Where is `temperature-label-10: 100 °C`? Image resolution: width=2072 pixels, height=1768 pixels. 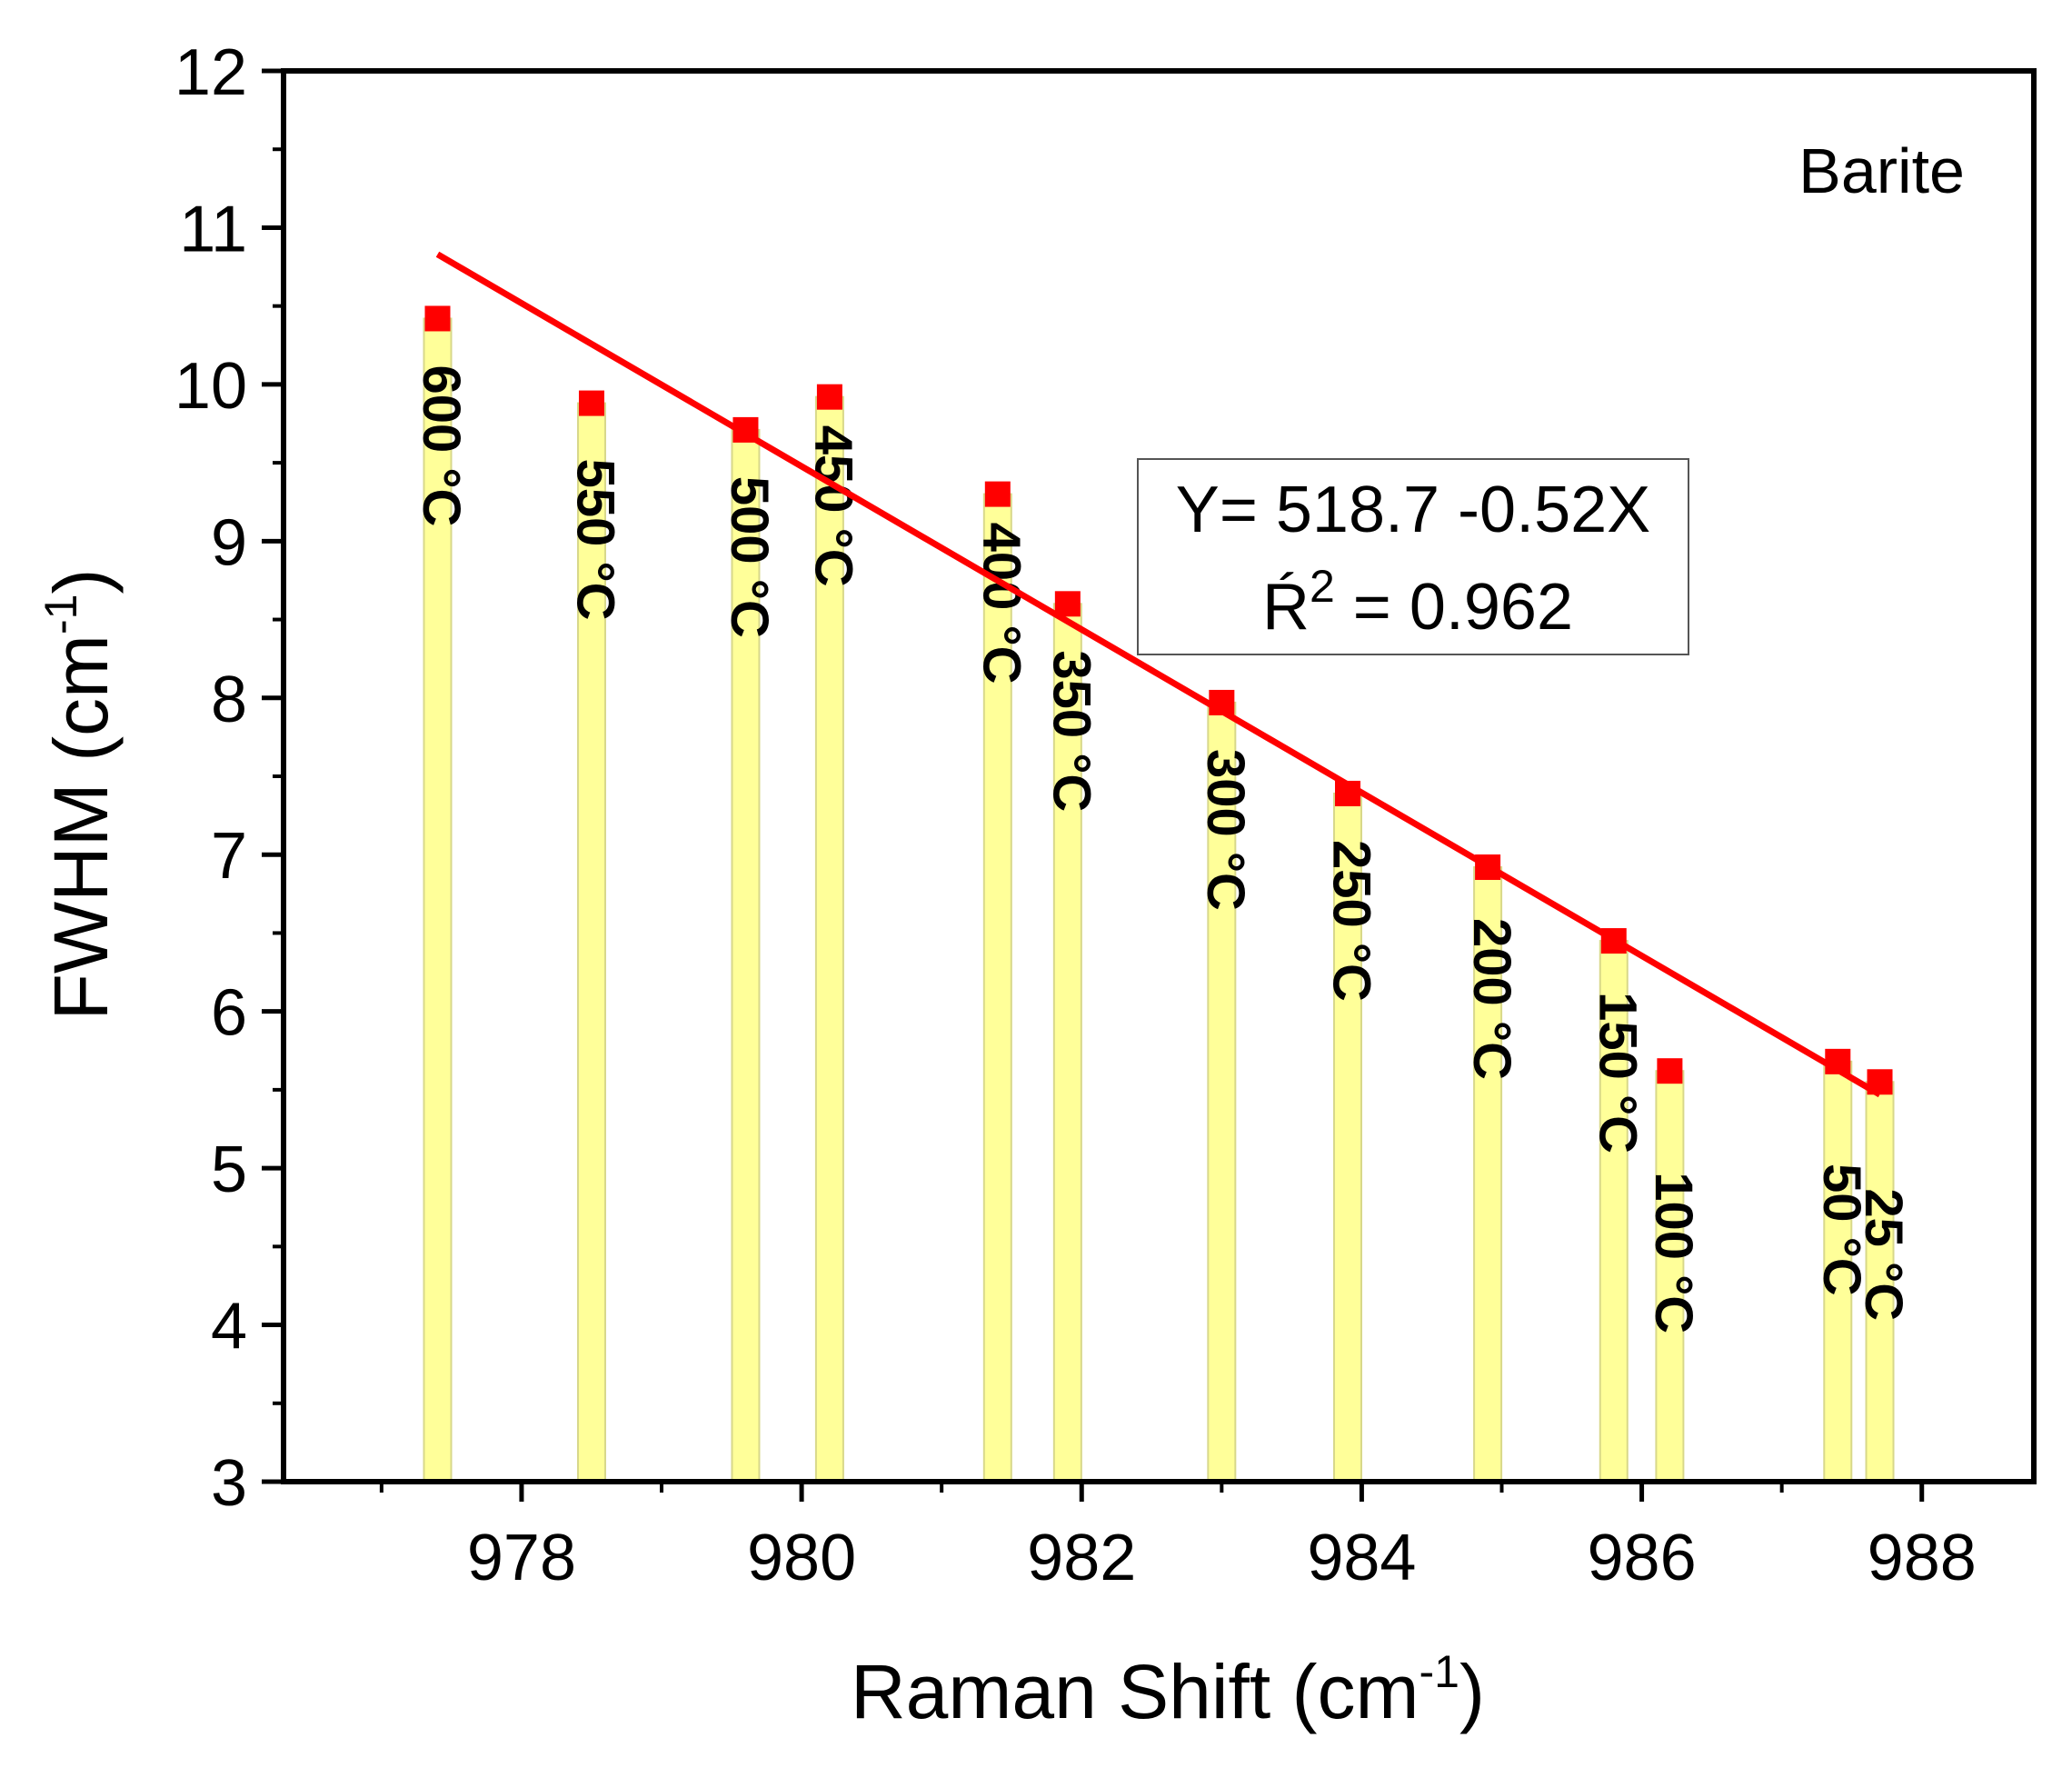
temperature-label-10: 100 °C is located at coordinates (1674, 1252).